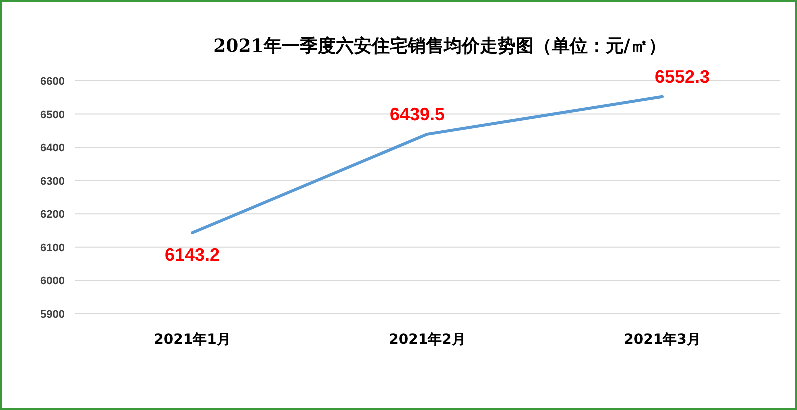  I want to click on y-tick-label: 6200, so click(52, 215).